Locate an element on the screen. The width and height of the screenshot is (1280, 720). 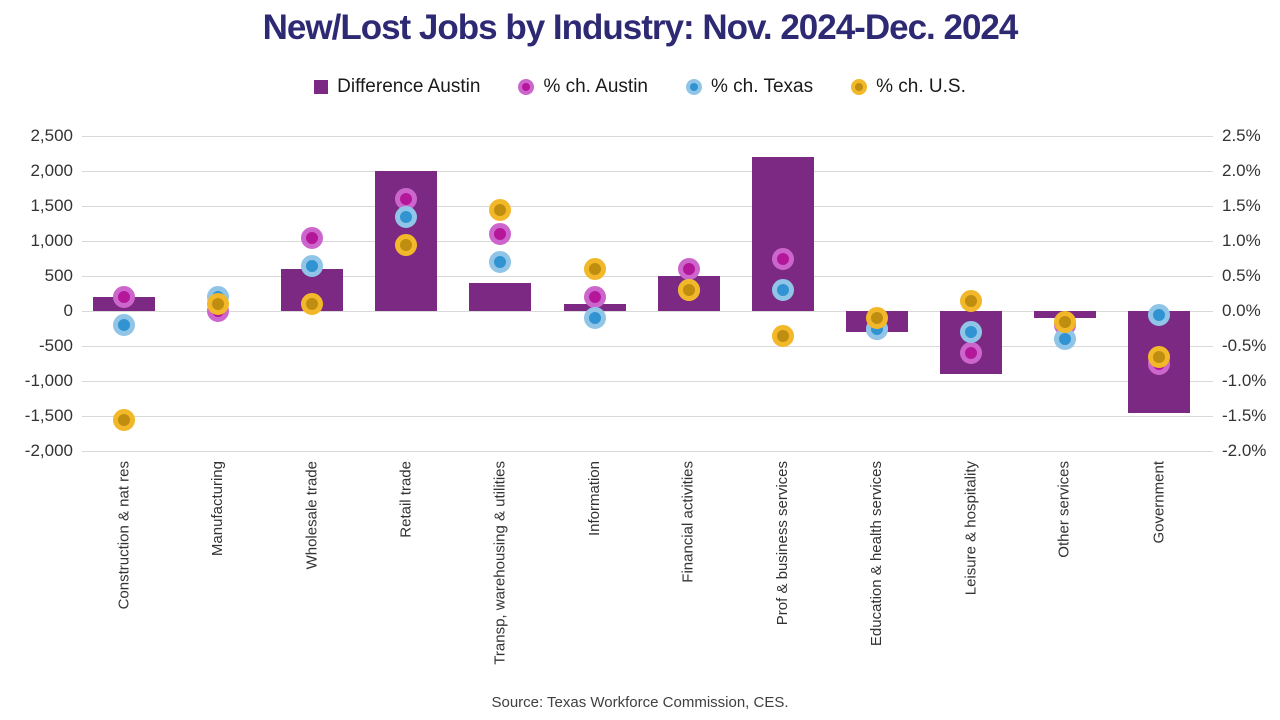
category-label: Prof & business services is located at coordinates (782, 543).